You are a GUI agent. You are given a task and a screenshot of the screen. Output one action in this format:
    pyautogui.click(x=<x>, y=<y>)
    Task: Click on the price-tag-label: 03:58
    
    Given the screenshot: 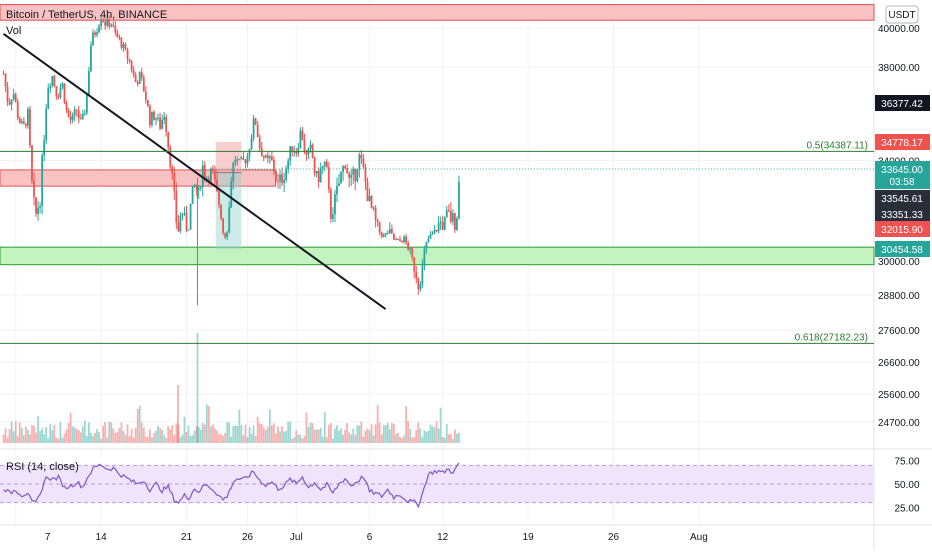 What is the action you would take?
    pyautogui.click(x=901, y=182)
    